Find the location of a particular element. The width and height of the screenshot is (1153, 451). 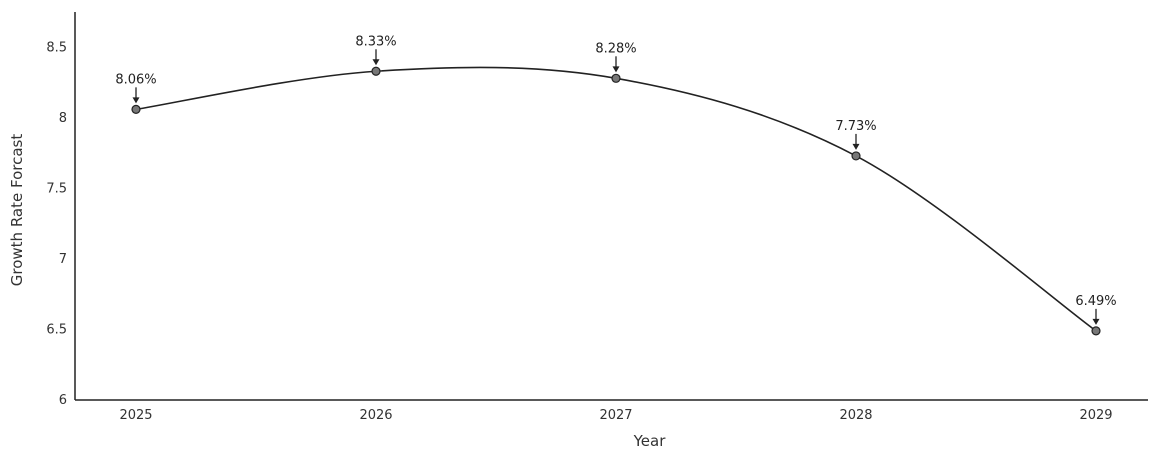

x-tick-labels: 2025 2026 2027 2028 2029 is located at coordinates (615, 415).